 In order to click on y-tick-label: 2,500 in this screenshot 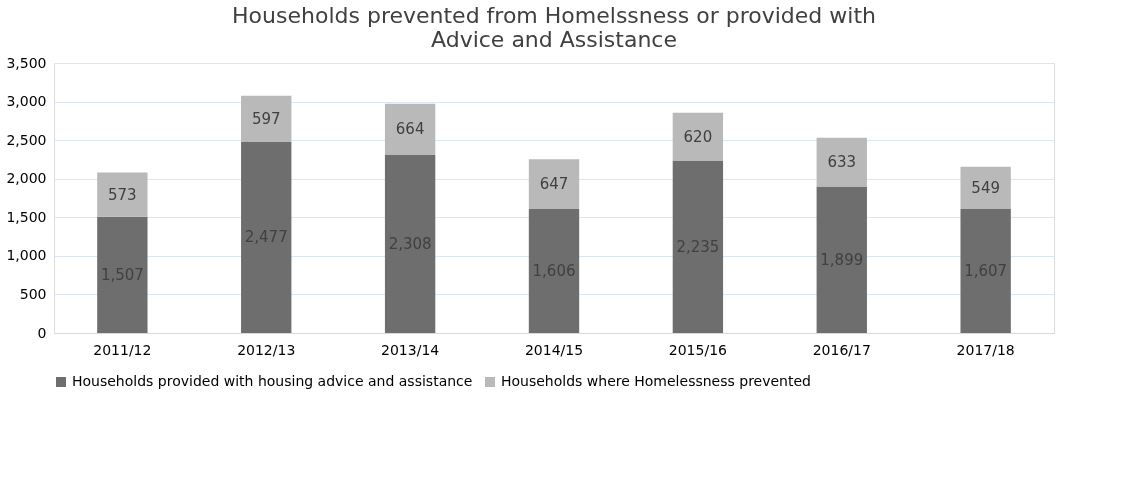, I will do `click(26, 139)`.